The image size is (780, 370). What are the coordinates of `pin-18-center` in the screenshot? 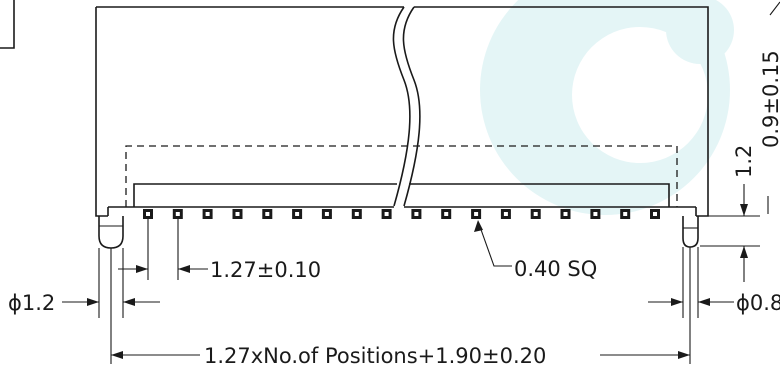 It's located at (655, 214).